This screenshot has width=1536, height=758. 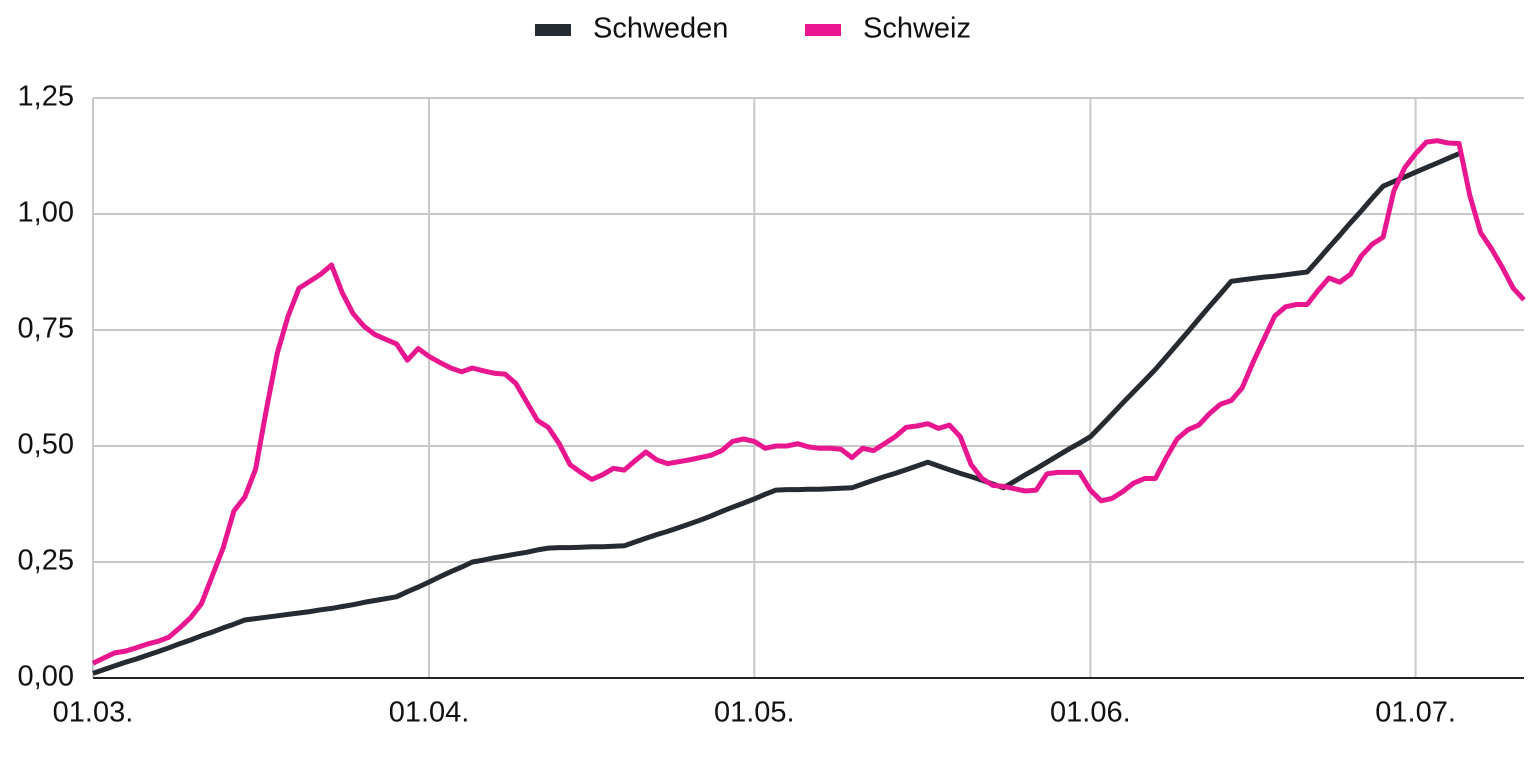 What do you see at coordinates (754, 713) in the screenshot?
I see `x-tick-label: 01.05.` at bounding box center [754, 713].